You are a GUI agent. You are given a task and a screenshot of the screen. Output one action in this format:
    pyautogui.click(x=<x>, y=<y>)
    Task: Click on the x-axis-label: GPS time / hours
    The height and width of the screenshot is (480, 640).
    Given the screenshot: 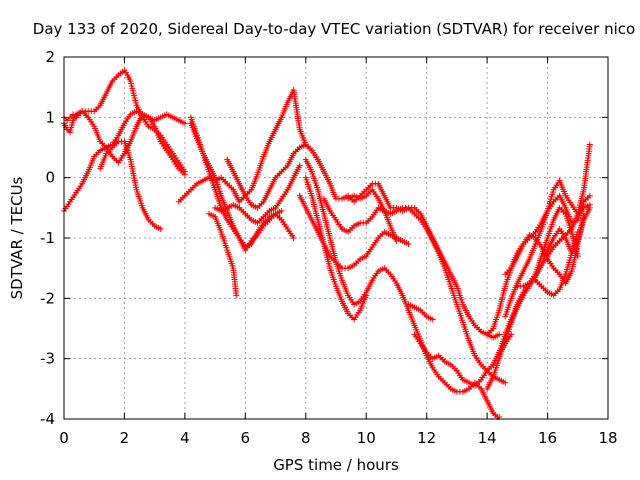 What is the action you would take?
    pyautogui.click(x=336, y=465)
    